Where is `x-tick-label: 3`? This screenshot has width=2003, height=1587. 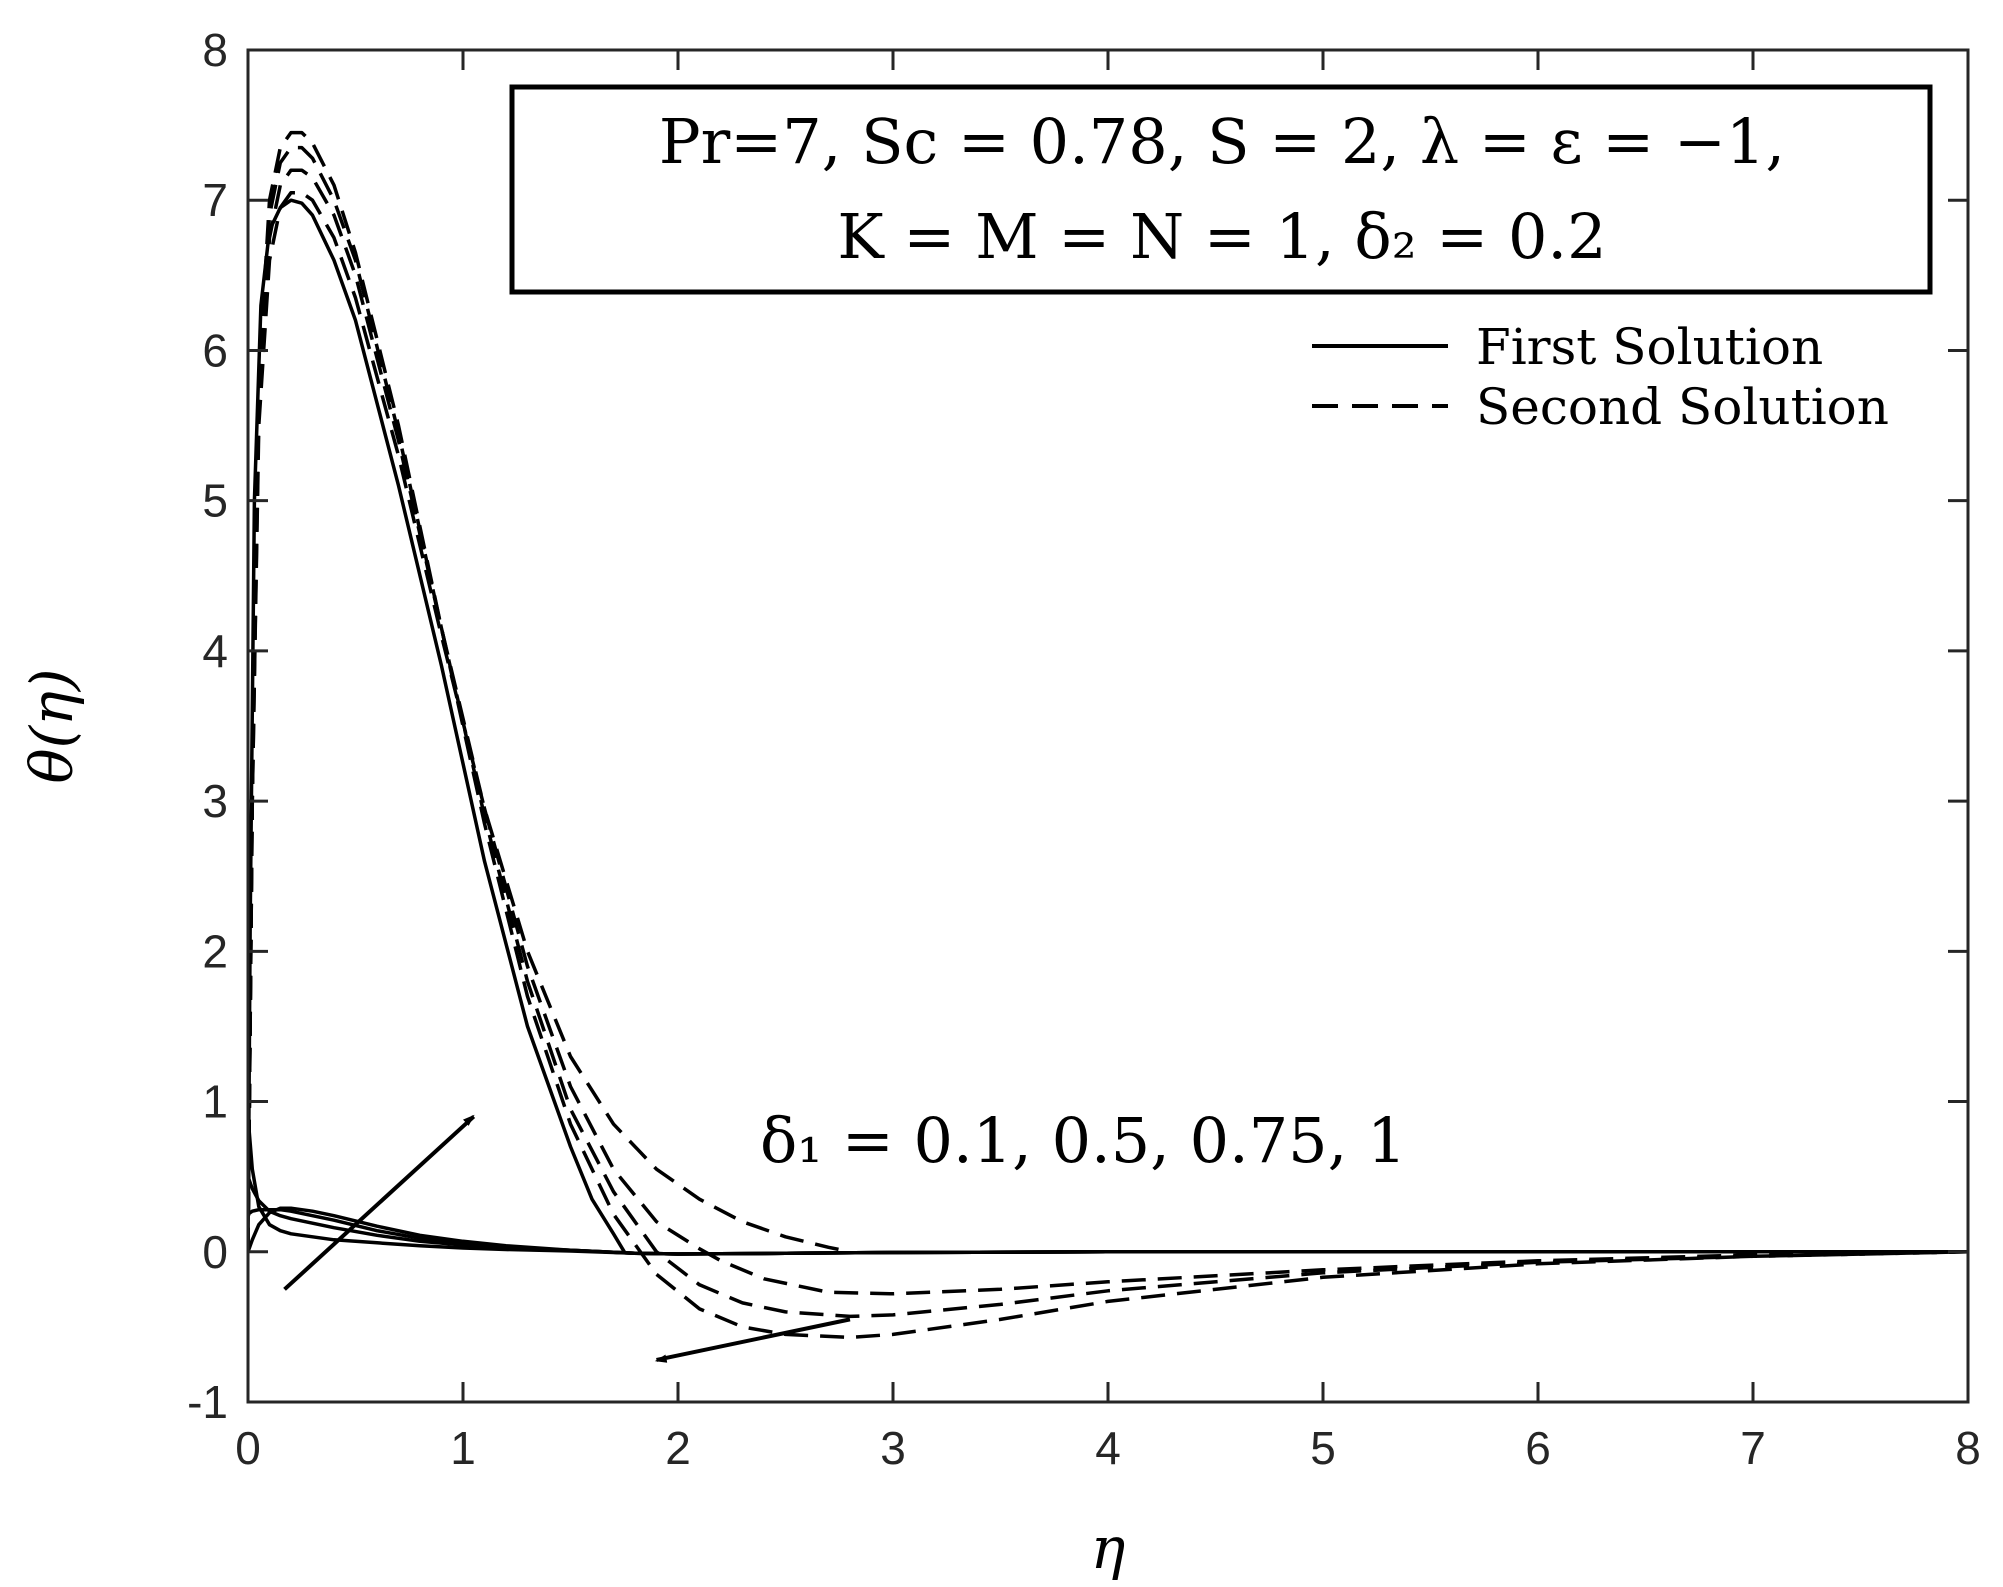 x-tick-label: 3 is located at coordinates (893, 1448).